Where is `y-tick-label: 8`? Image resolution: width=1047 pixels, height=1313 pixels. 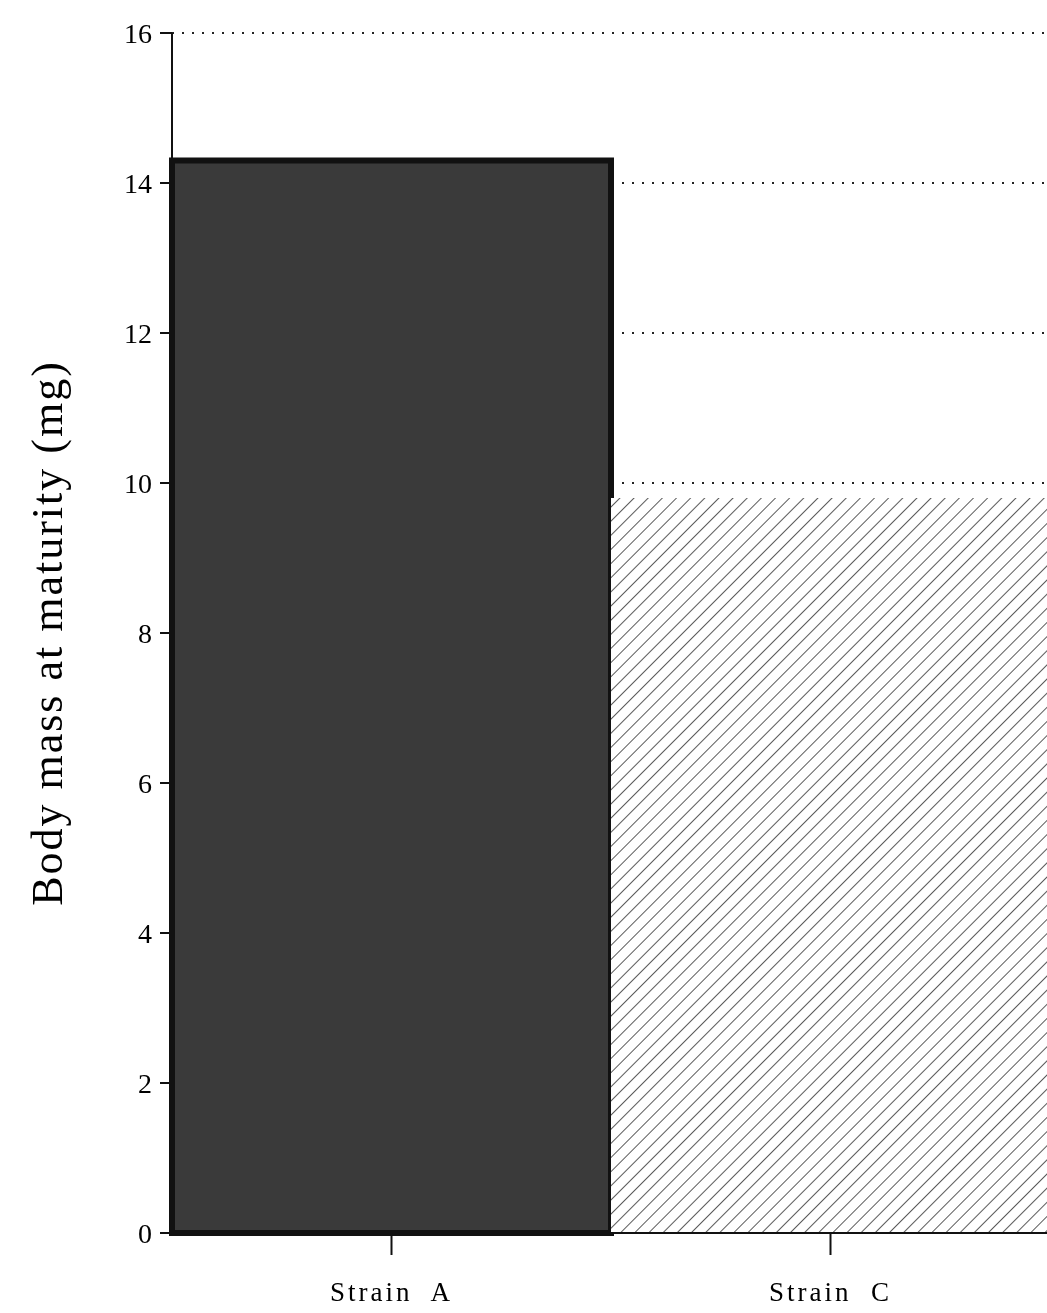 y-tick-label: 8 is located at coordinates (145, 633).